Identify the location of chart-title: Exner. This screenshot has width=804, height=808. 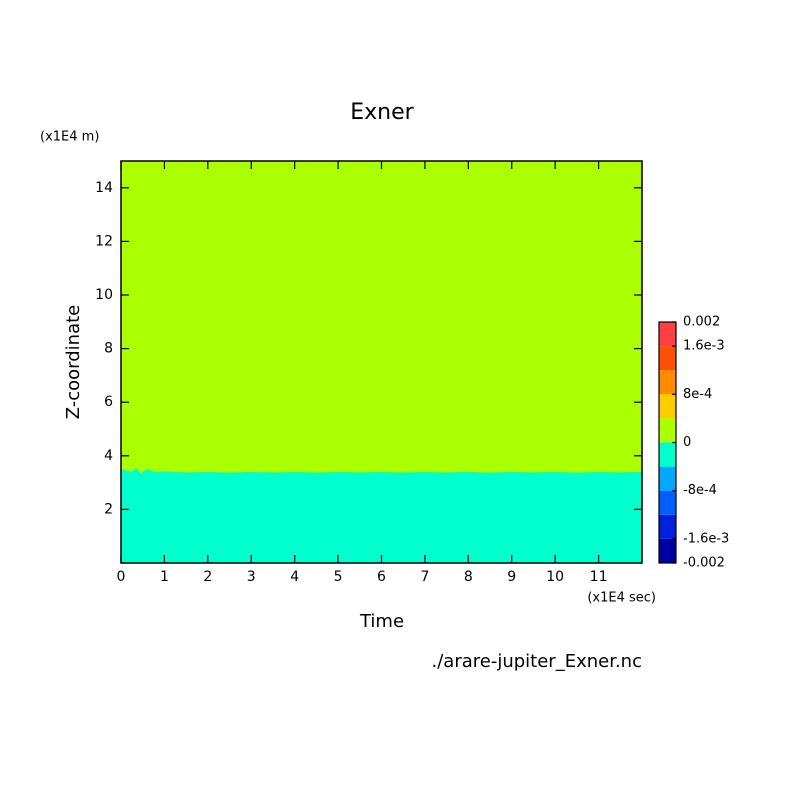
(382, 112).